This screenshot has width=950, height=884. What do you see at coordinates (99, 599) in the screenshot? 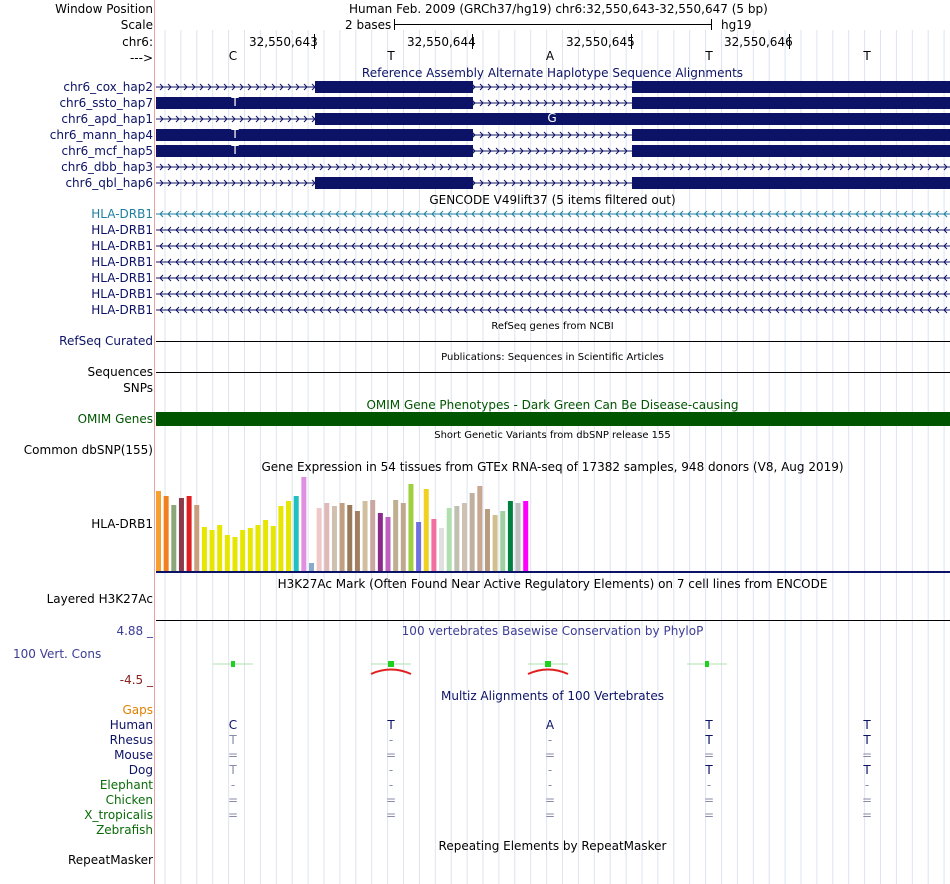
I see `h3k27ac-label: Layered H3K27Ac` at bounding box center [99, 599].